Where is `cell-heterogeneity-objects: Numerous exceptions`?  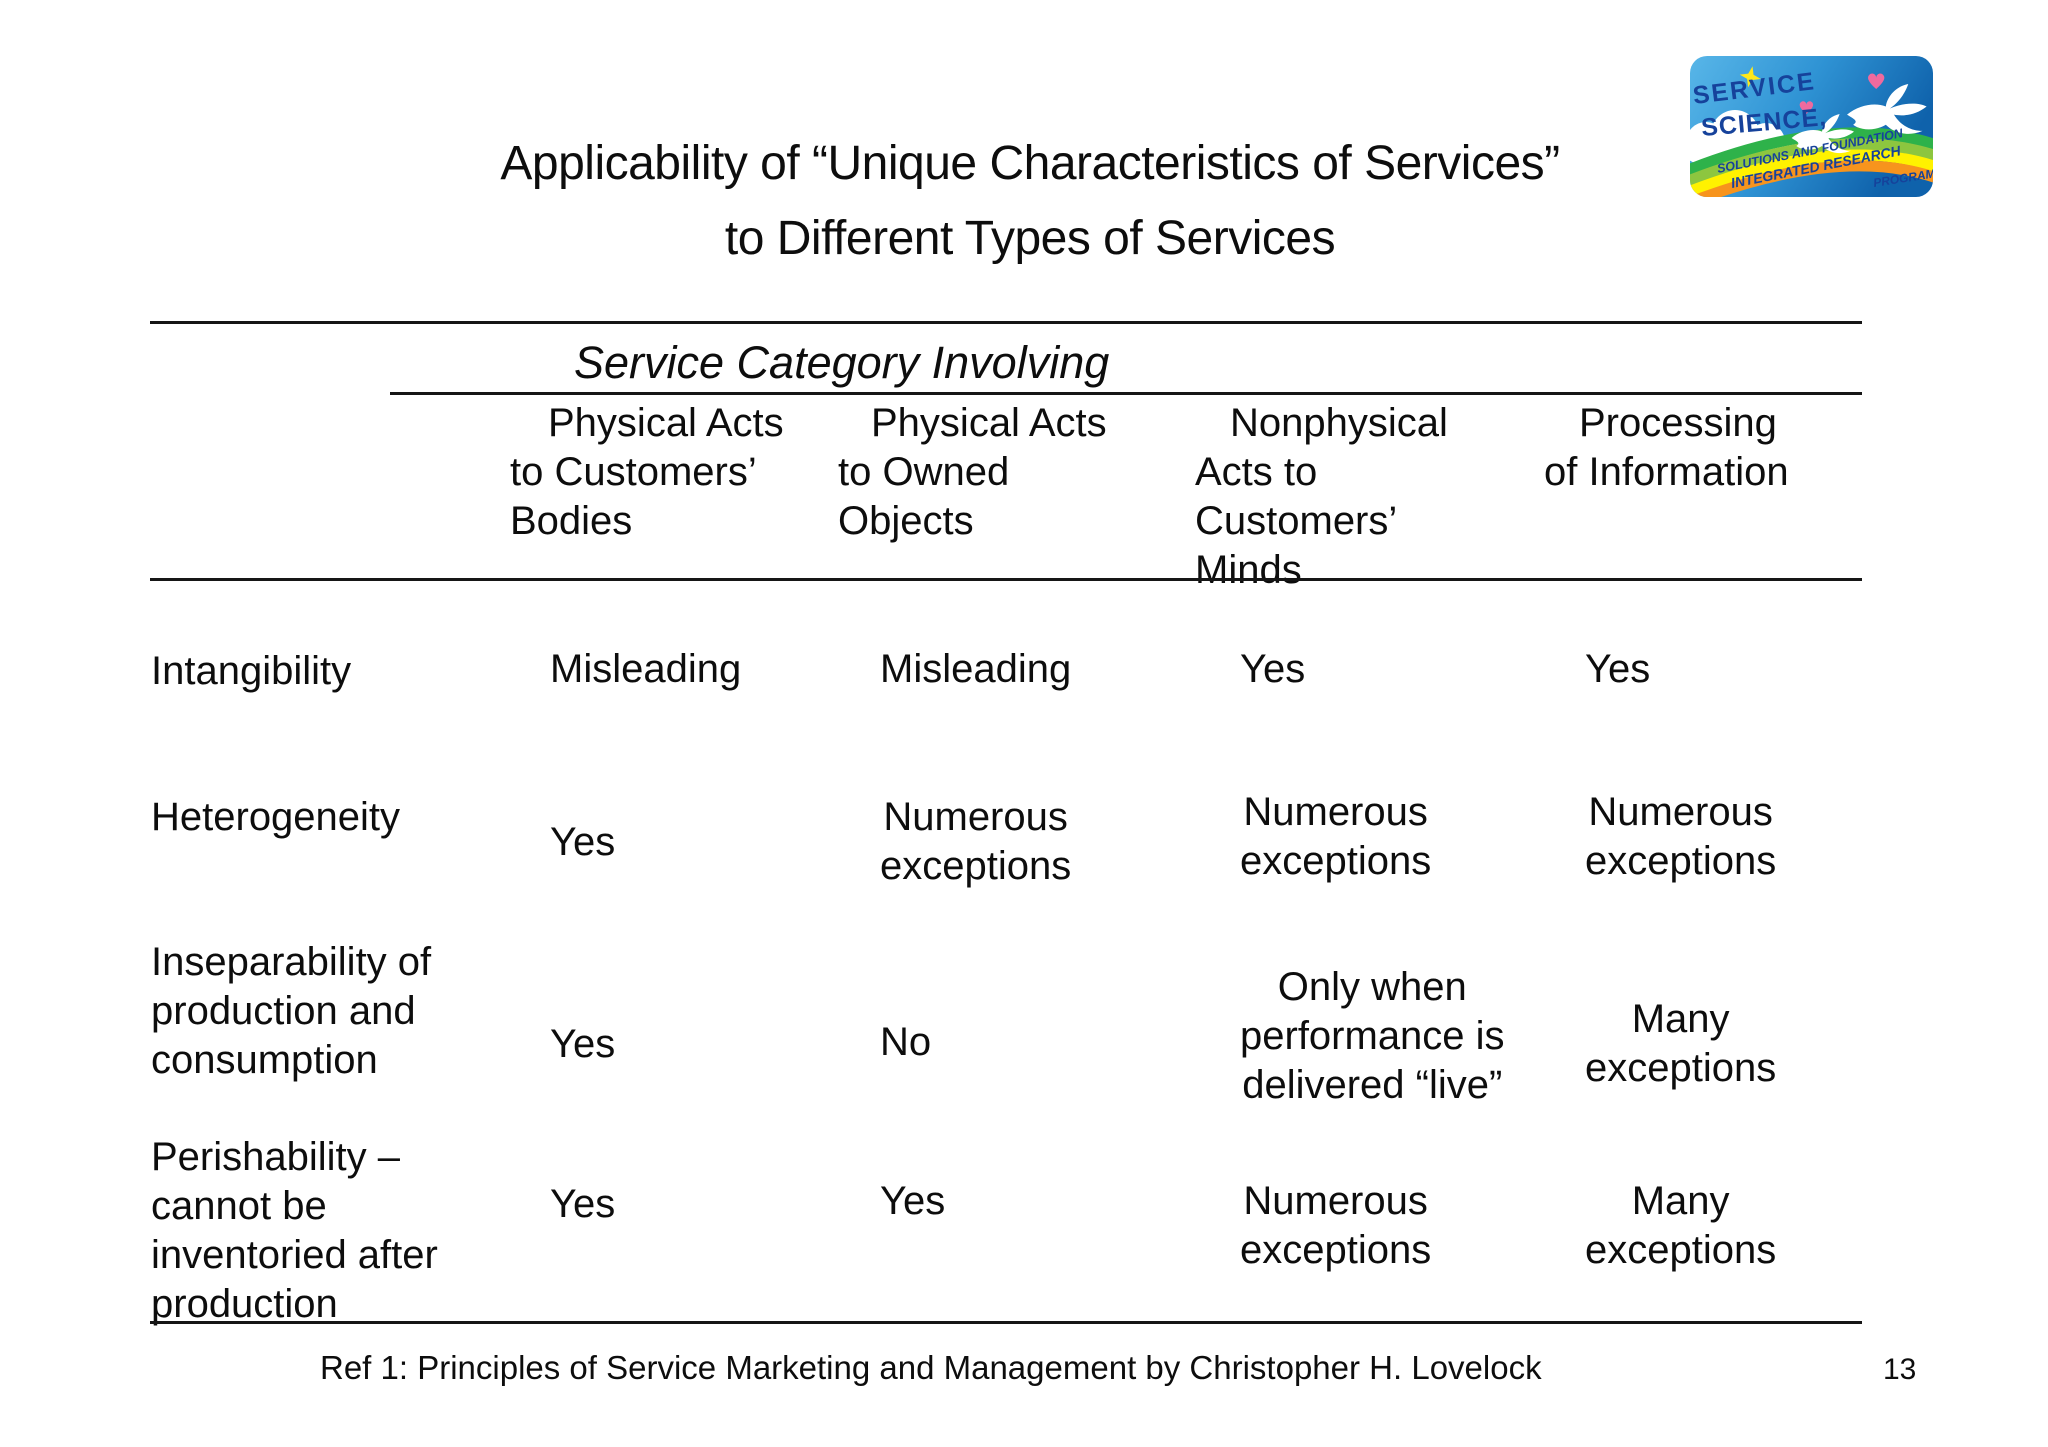
cell-heterogeneity-objects: Numerous exceptions is located at coordinates (976, 841).